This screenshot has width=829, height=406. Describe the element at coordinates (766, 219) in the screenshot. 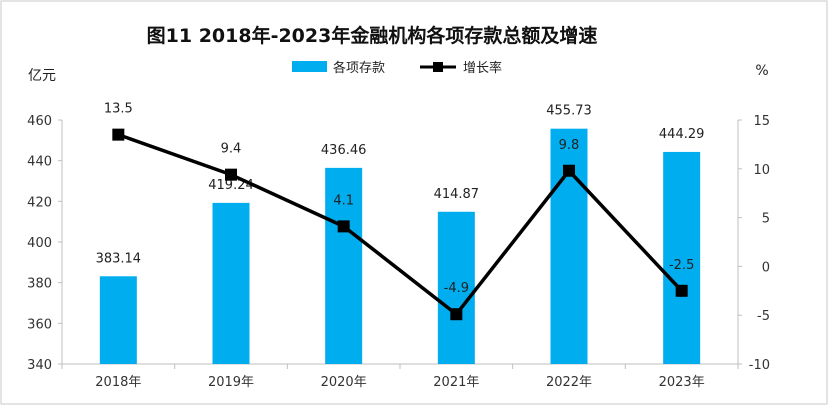

I see `right-tick-label: 5` at that location.